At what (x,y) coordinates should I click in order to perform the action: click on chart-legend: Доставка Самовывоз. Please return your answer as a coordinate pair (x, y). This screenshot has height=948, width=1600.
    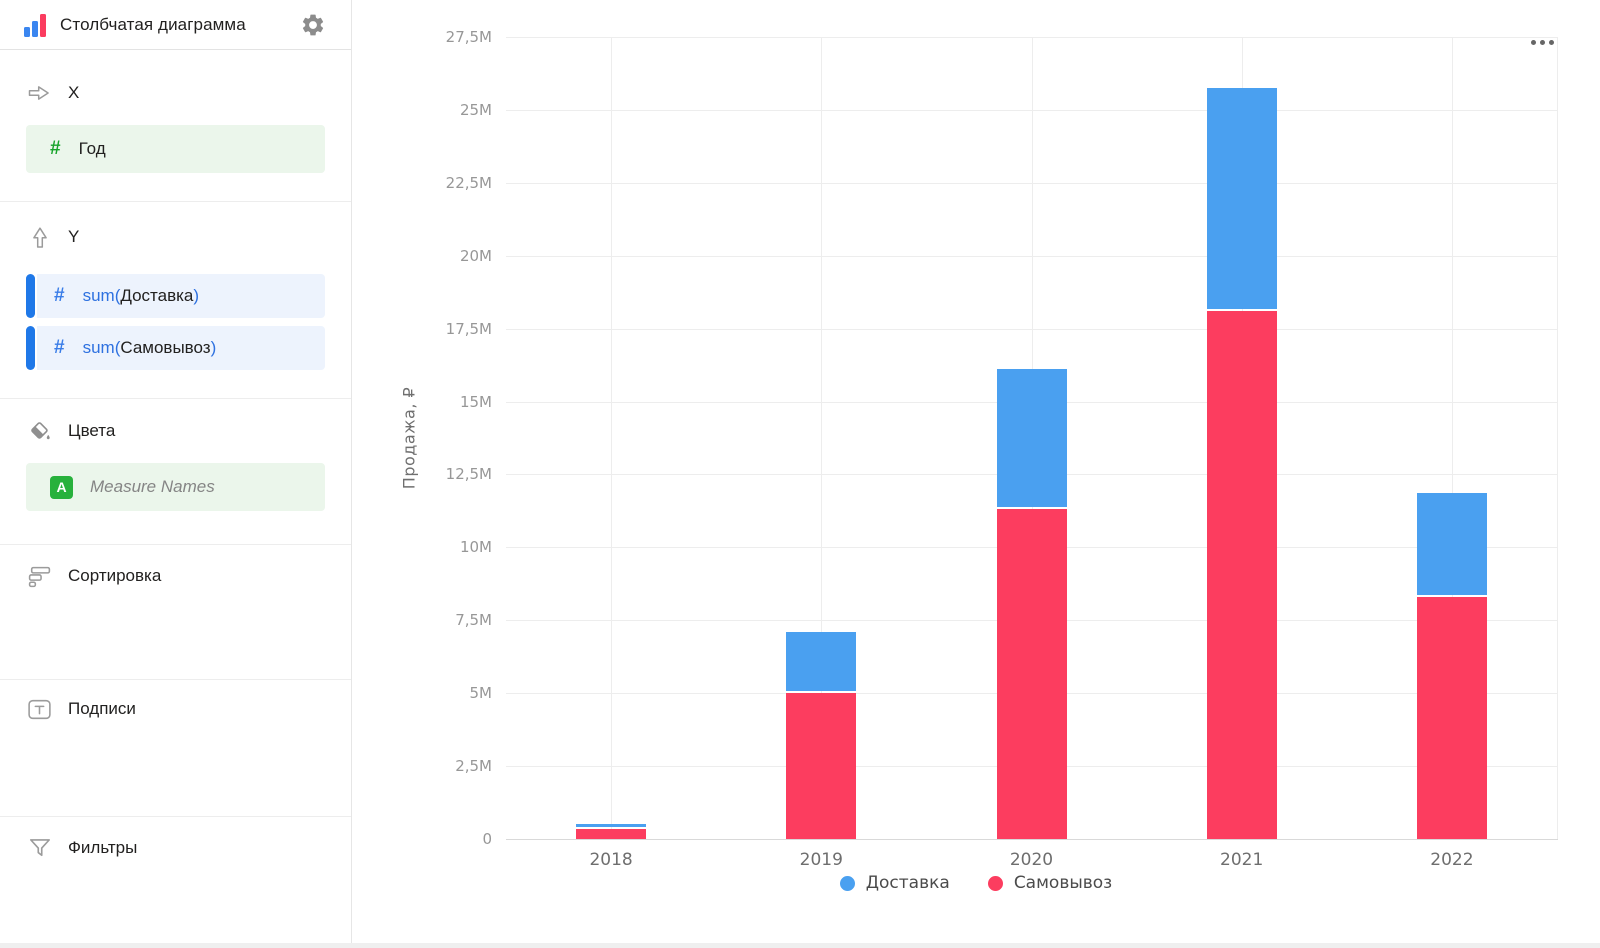
    Looking at the image, I should click on (976, 883).